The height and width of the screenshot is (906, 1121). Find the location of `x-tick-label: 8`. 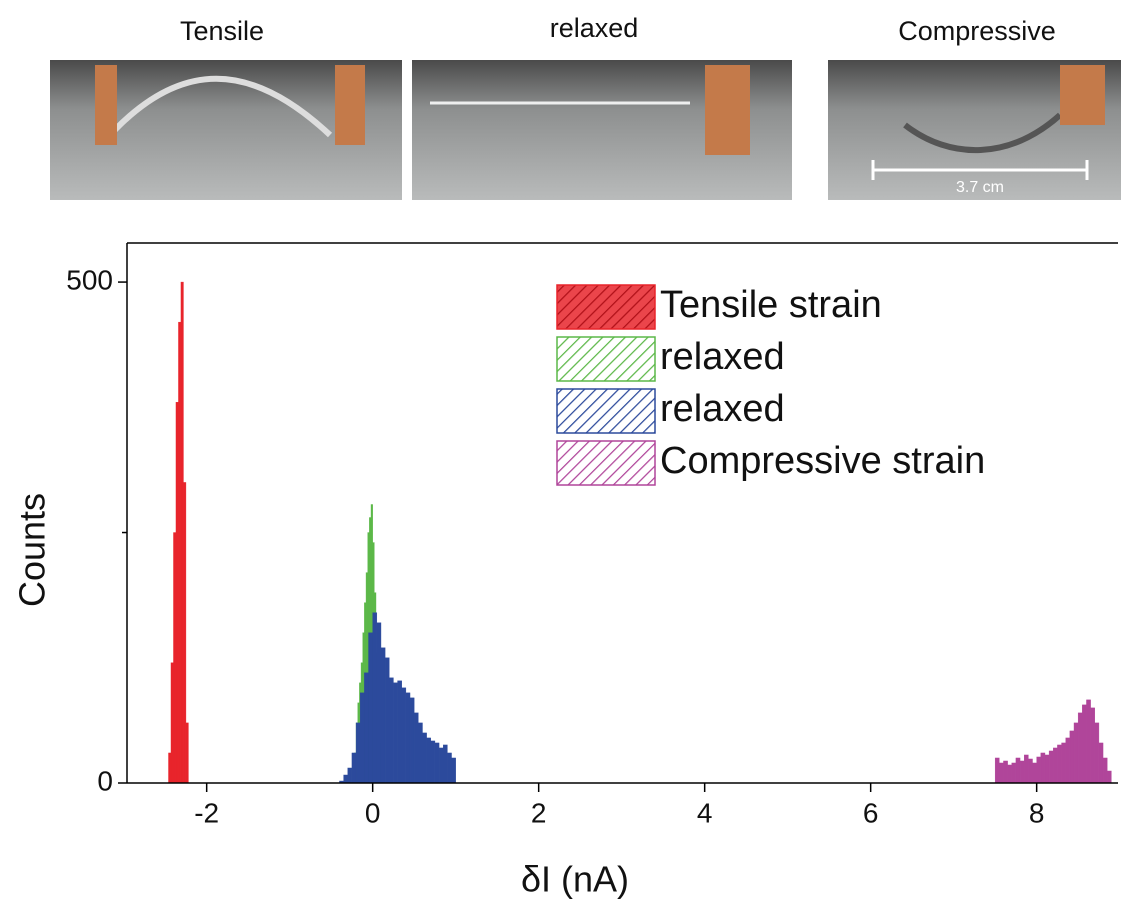

x-tick-label: 8 is located at coordinates (1037, 812).